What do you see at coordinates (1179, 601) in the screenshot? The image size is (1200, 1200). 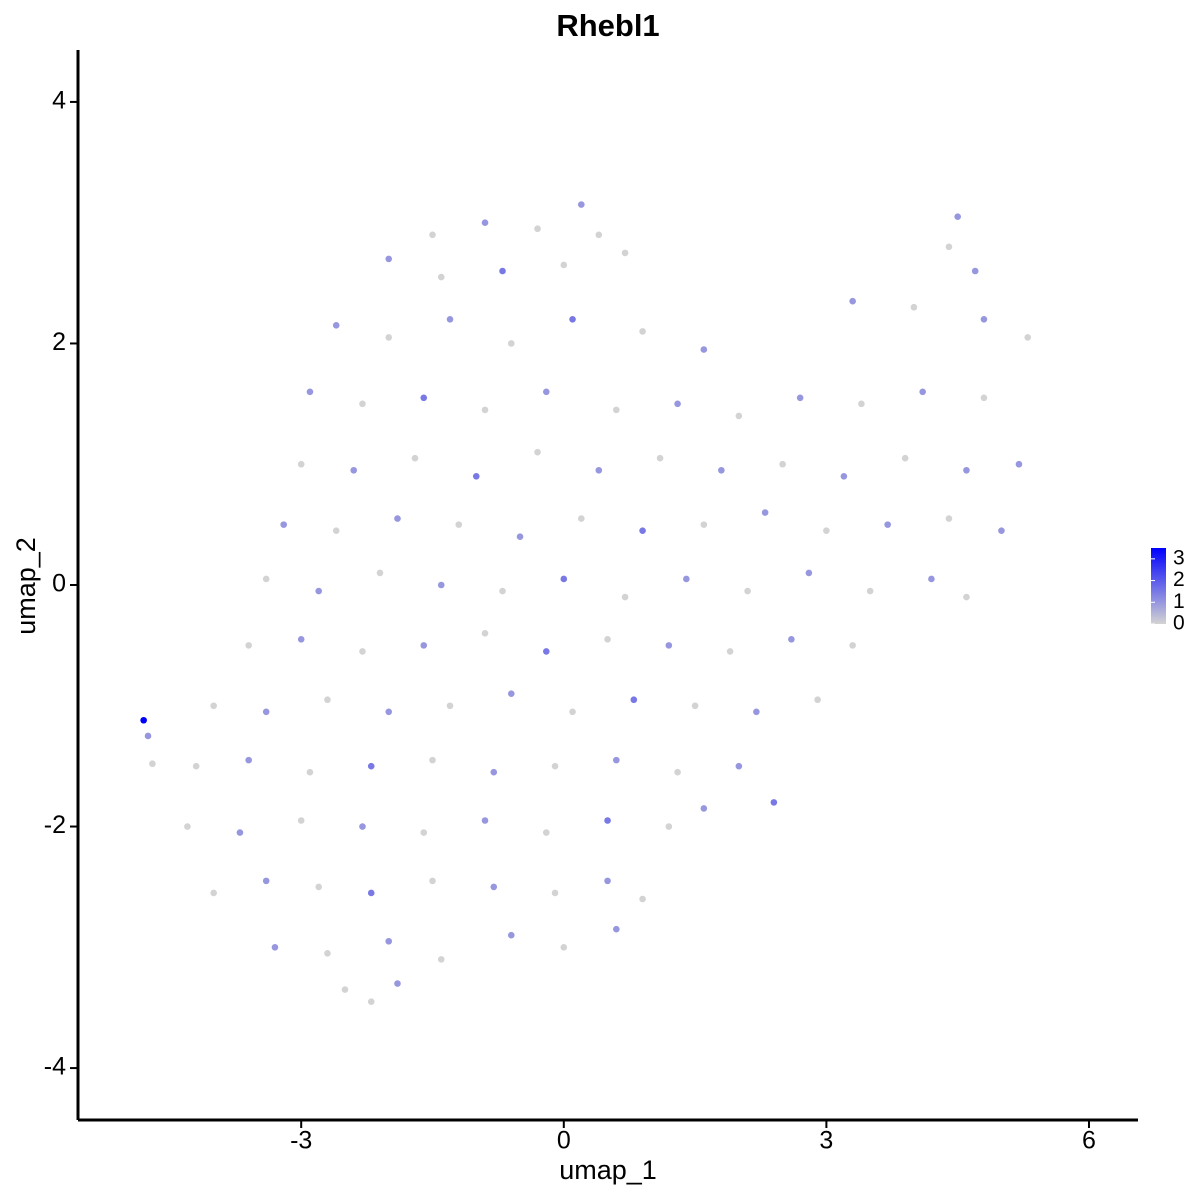 I see `colorbar-label: 1` at bounding box center [1179, 601].